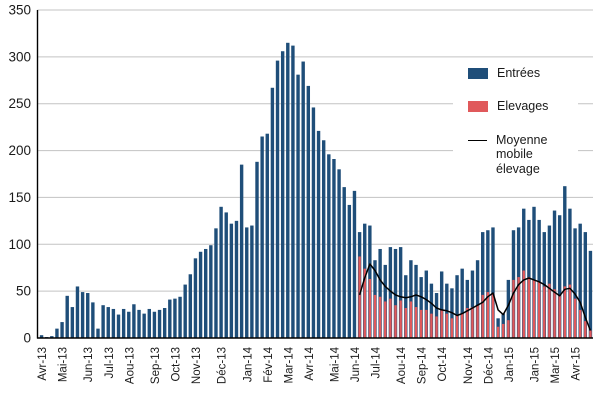 The image size is (610, 403). Describe the element at coordinates (19, 10) in the screenshot. I see `y-axis-label-350: 350` at that location.